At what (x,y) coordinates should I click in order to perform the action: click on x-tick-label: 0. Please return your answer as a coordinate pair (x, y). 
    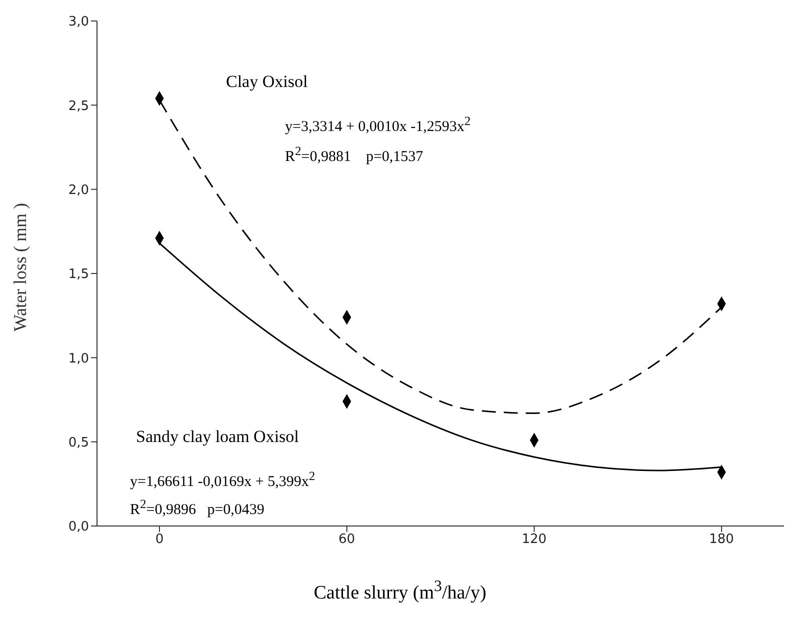
    Looking at the image, I should click on (159, 540).